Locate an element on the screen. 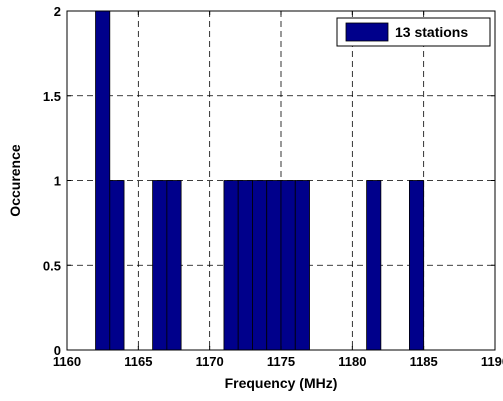 The height and width of the screenshot is (401, 503). legend-entry: 13 stations is located at coordinates (431, 32).